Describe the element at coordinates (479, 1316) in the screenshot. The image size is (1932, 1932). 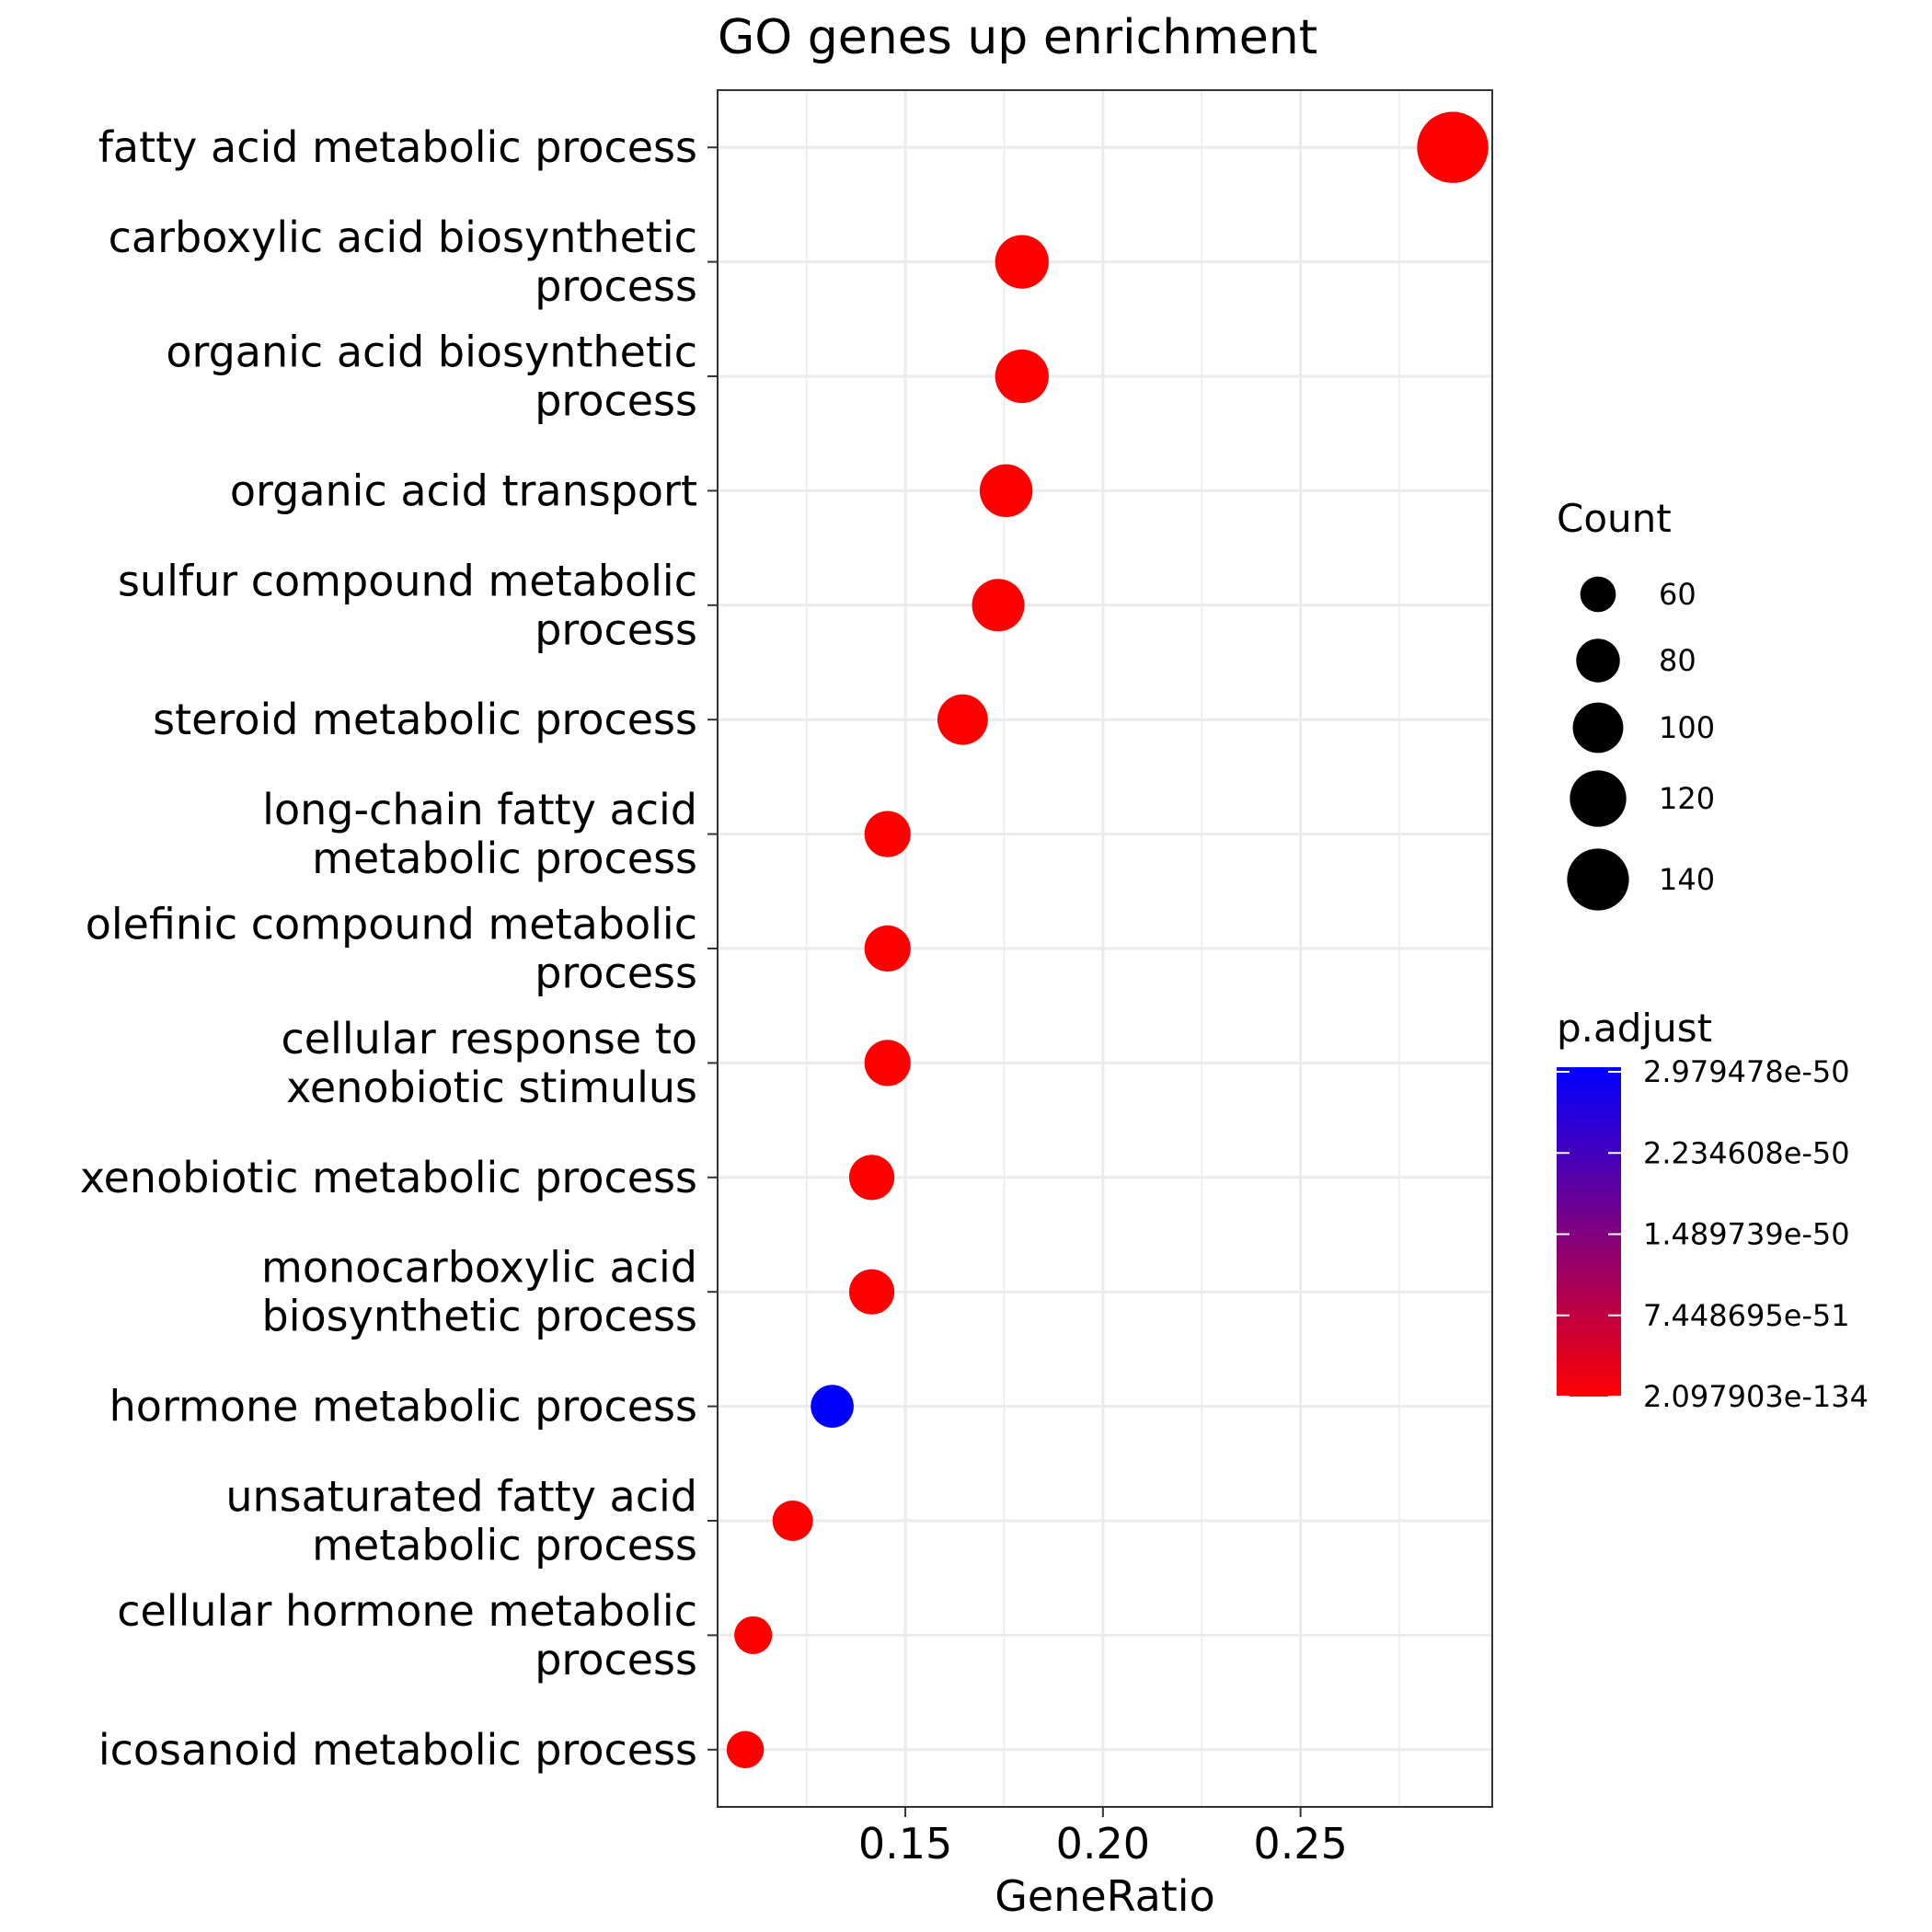
I see `y-tick-label: biosynthetic process` at that location.